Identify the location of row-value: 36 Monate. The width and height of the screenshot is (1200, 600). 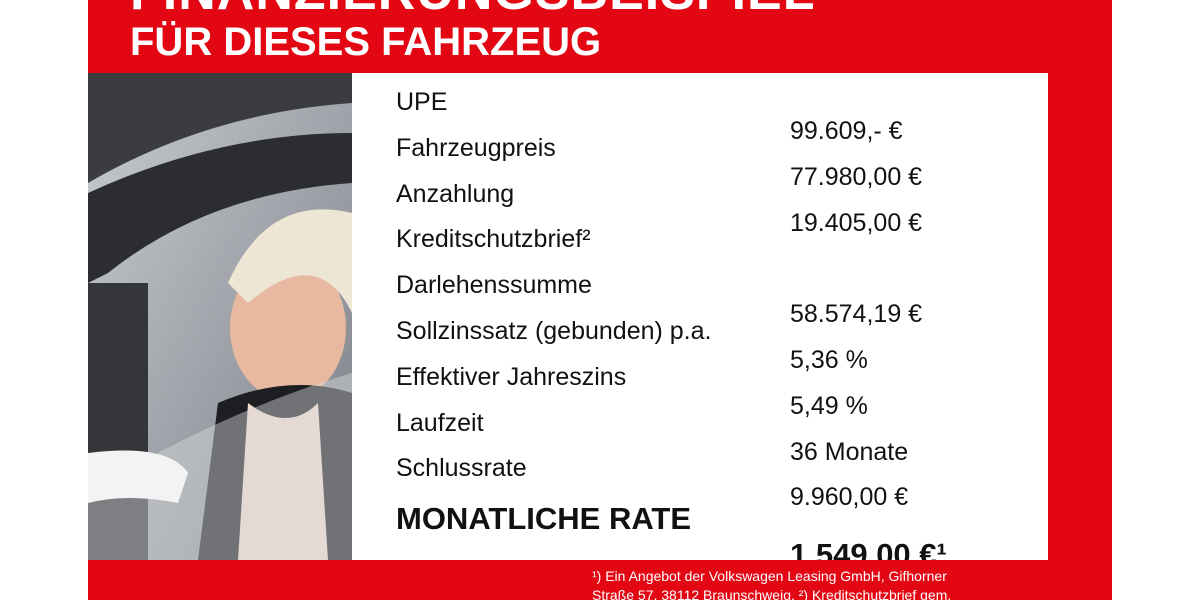
(849, 451).